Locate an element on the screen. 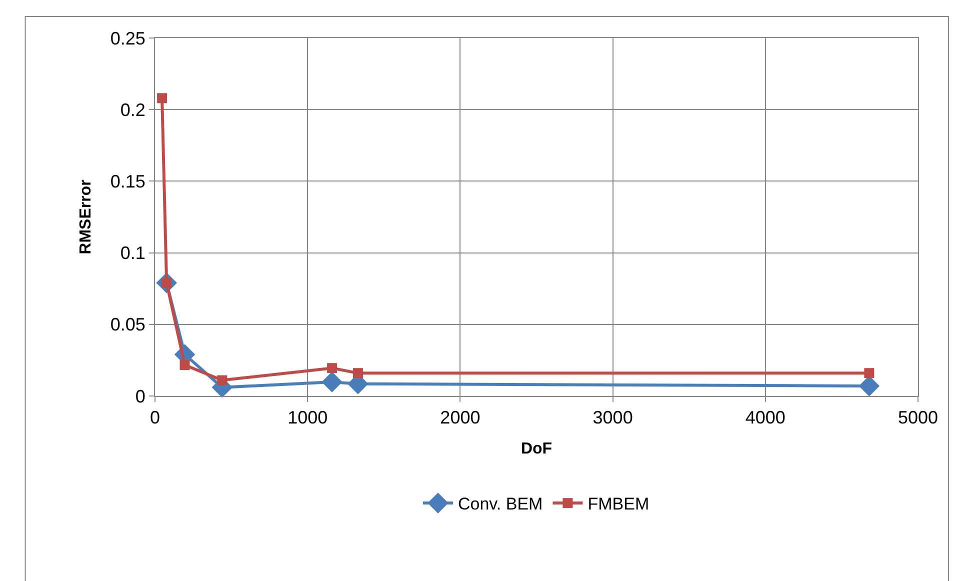 This screenshot has width=960, height=581. x-tick-label: 3000 is located at coordinates (612, 418).